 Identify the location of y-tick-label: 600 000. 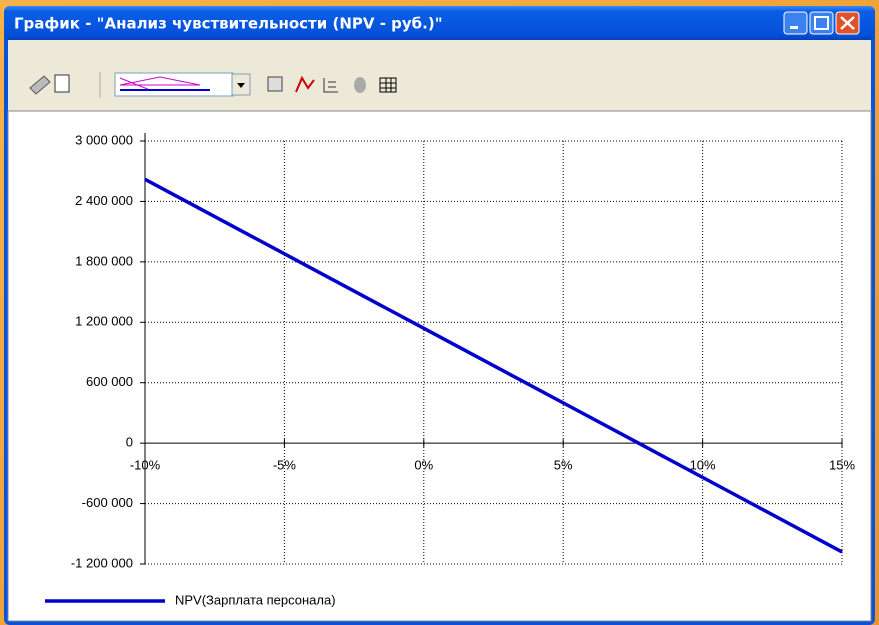
(109, 381).